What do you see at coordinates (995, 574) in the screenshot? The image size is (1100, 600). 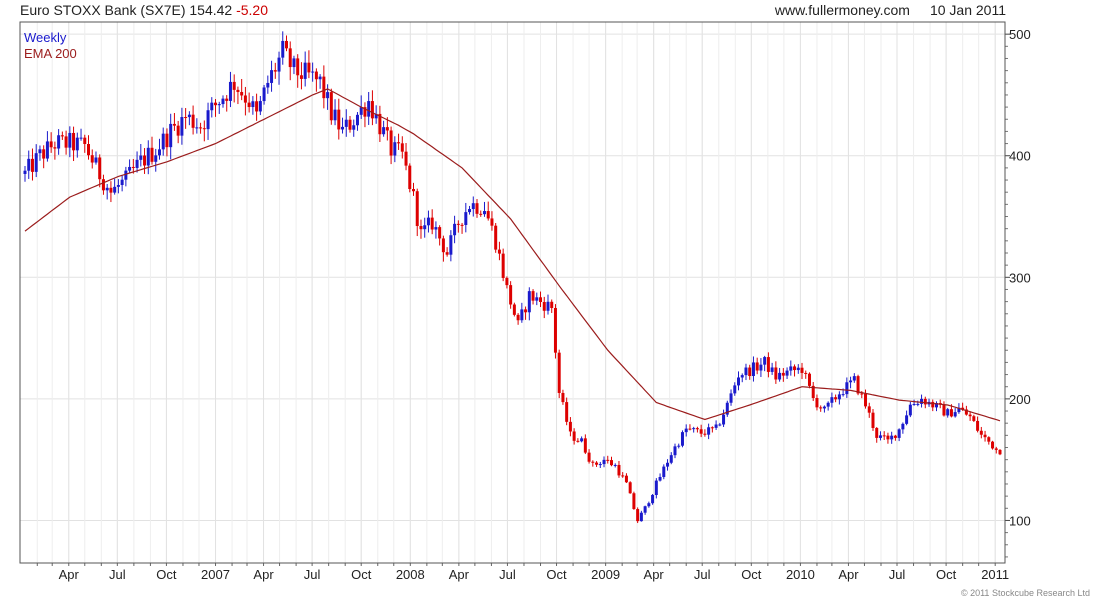 I see `x-tick-label: 2011` at bounding box center [995, 574].